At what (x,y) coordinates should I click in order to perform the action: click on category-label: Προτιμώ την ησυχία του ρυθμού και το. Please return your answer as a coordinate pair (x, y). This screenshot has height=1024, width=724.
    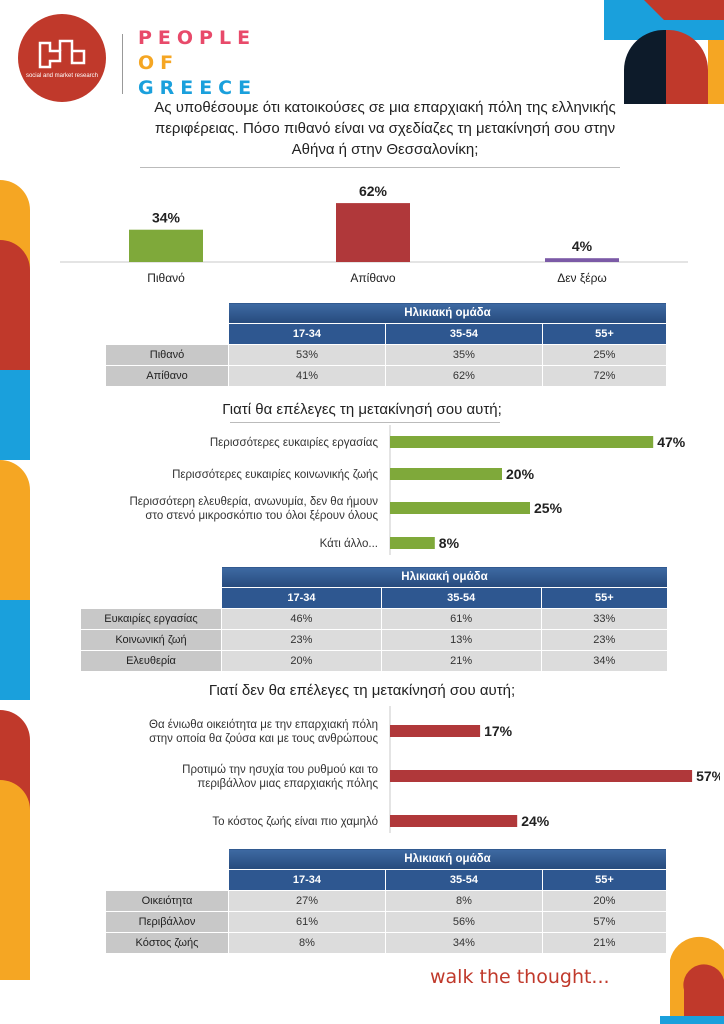
    Looking at the image, I should click on (280, 770).